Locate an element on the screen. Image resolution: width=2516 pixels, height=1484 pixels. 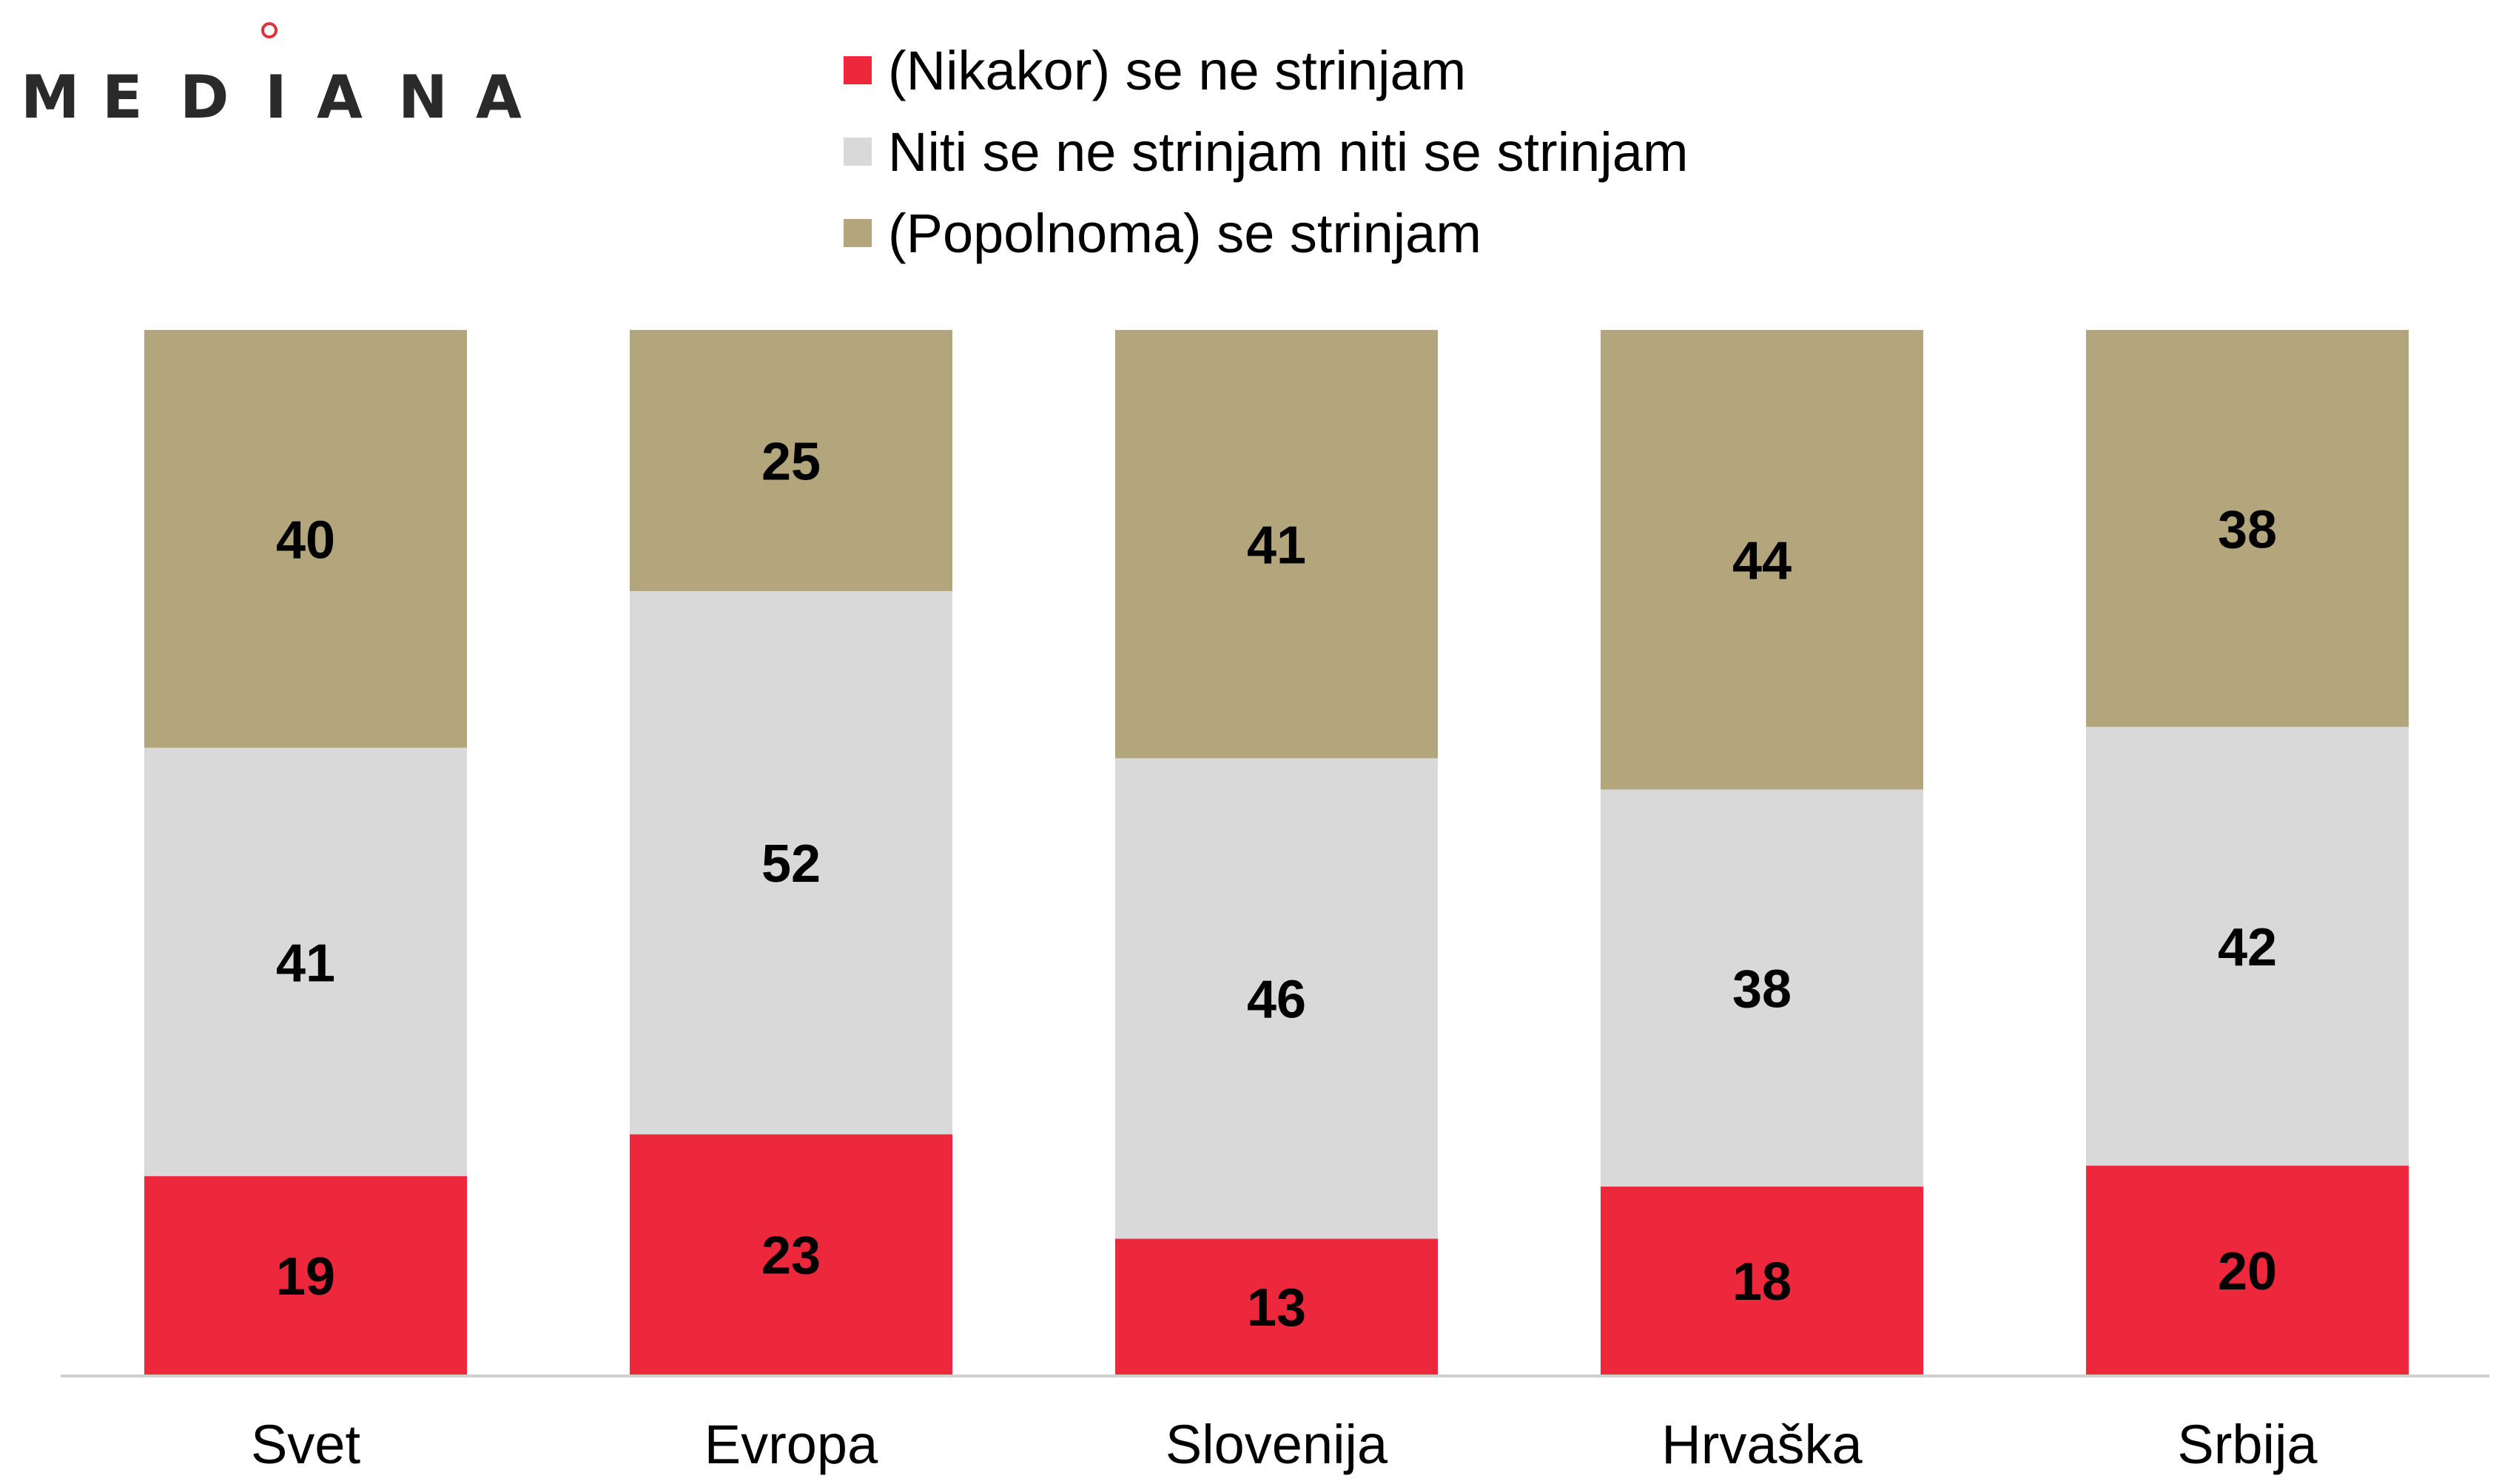
data-label: 18 is located at coordinates (1762, 1282).